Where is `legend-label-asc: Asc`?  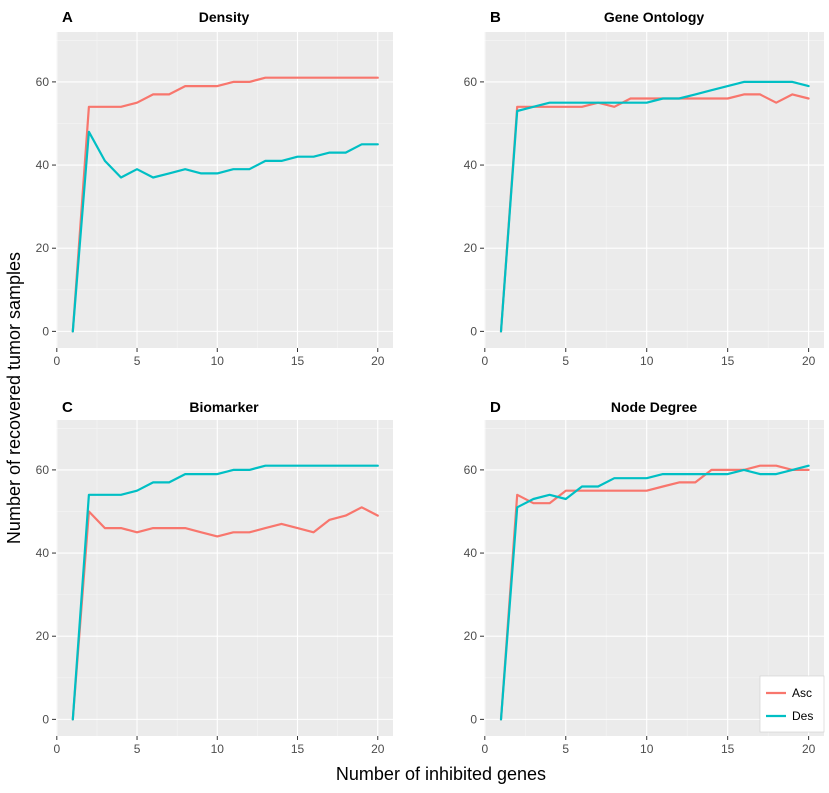 legend-label-asc: Asc is located at coordinates (802, 693).